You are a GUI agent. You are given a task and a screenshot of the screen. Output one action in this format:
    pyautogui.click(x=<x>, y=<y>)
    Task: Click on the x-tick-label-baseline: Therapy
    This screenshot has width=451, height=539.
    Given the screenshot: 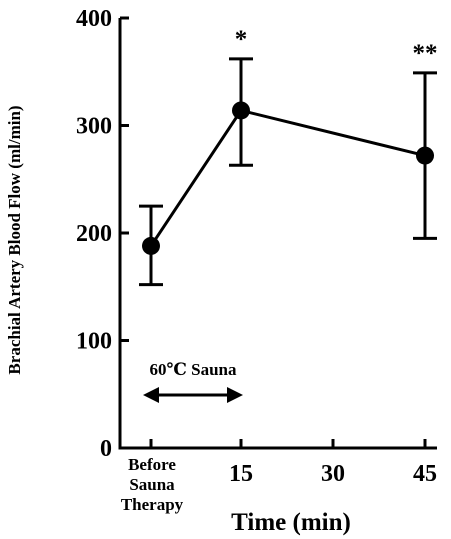 What is the action you would take?
    pyautogui.click(x=152, y=504)
    